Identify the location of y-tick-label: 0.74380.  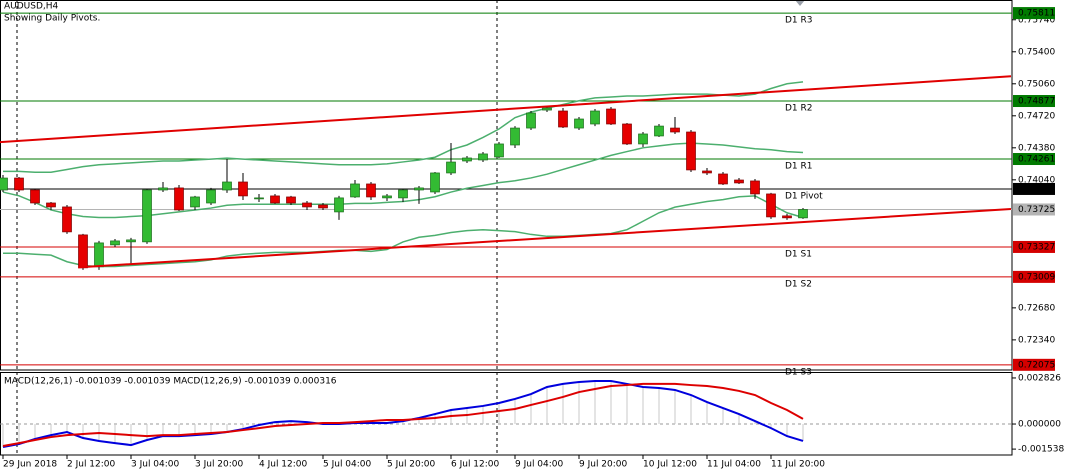
(1036, 148).